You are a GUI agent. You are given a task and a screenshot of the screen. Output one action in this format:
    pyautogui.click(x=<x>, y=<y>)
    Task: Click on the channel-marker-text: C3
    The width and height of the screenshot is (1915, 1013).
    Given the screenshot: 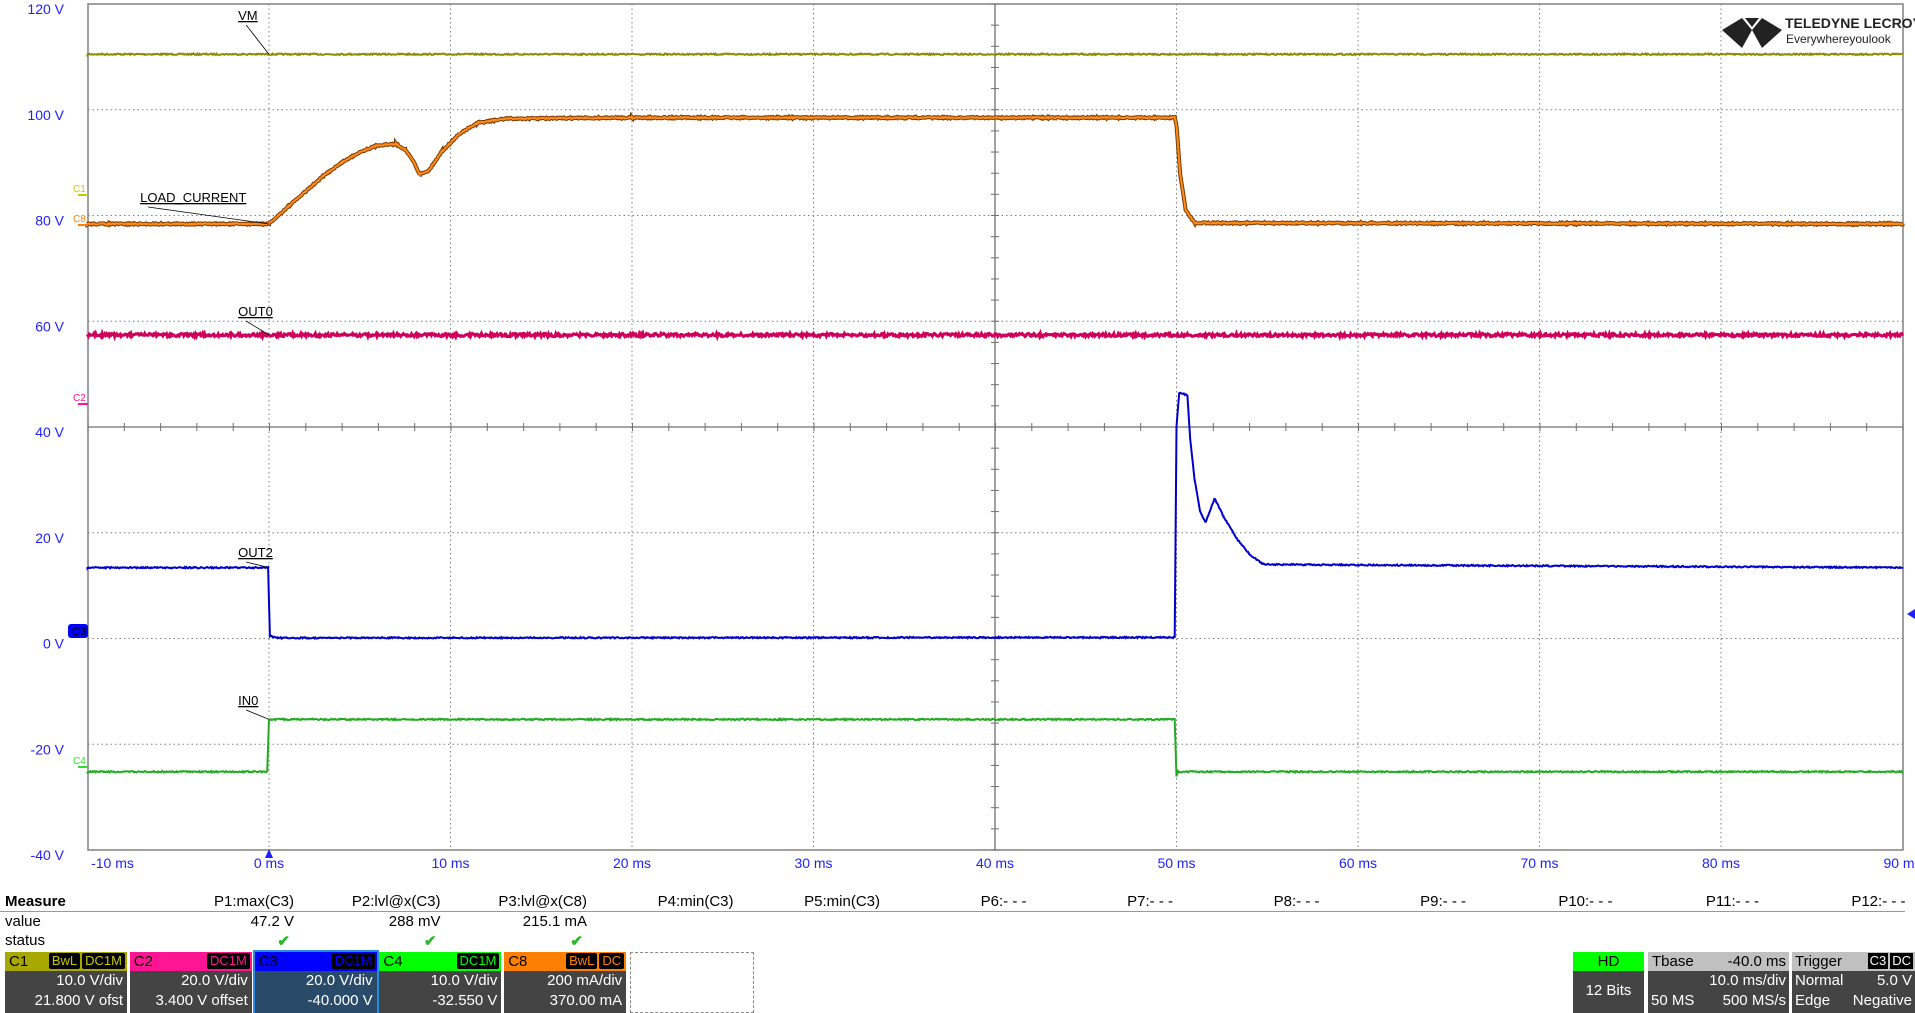 What is the action you would take?
    pyautogui.click(x=79, y=632)
    